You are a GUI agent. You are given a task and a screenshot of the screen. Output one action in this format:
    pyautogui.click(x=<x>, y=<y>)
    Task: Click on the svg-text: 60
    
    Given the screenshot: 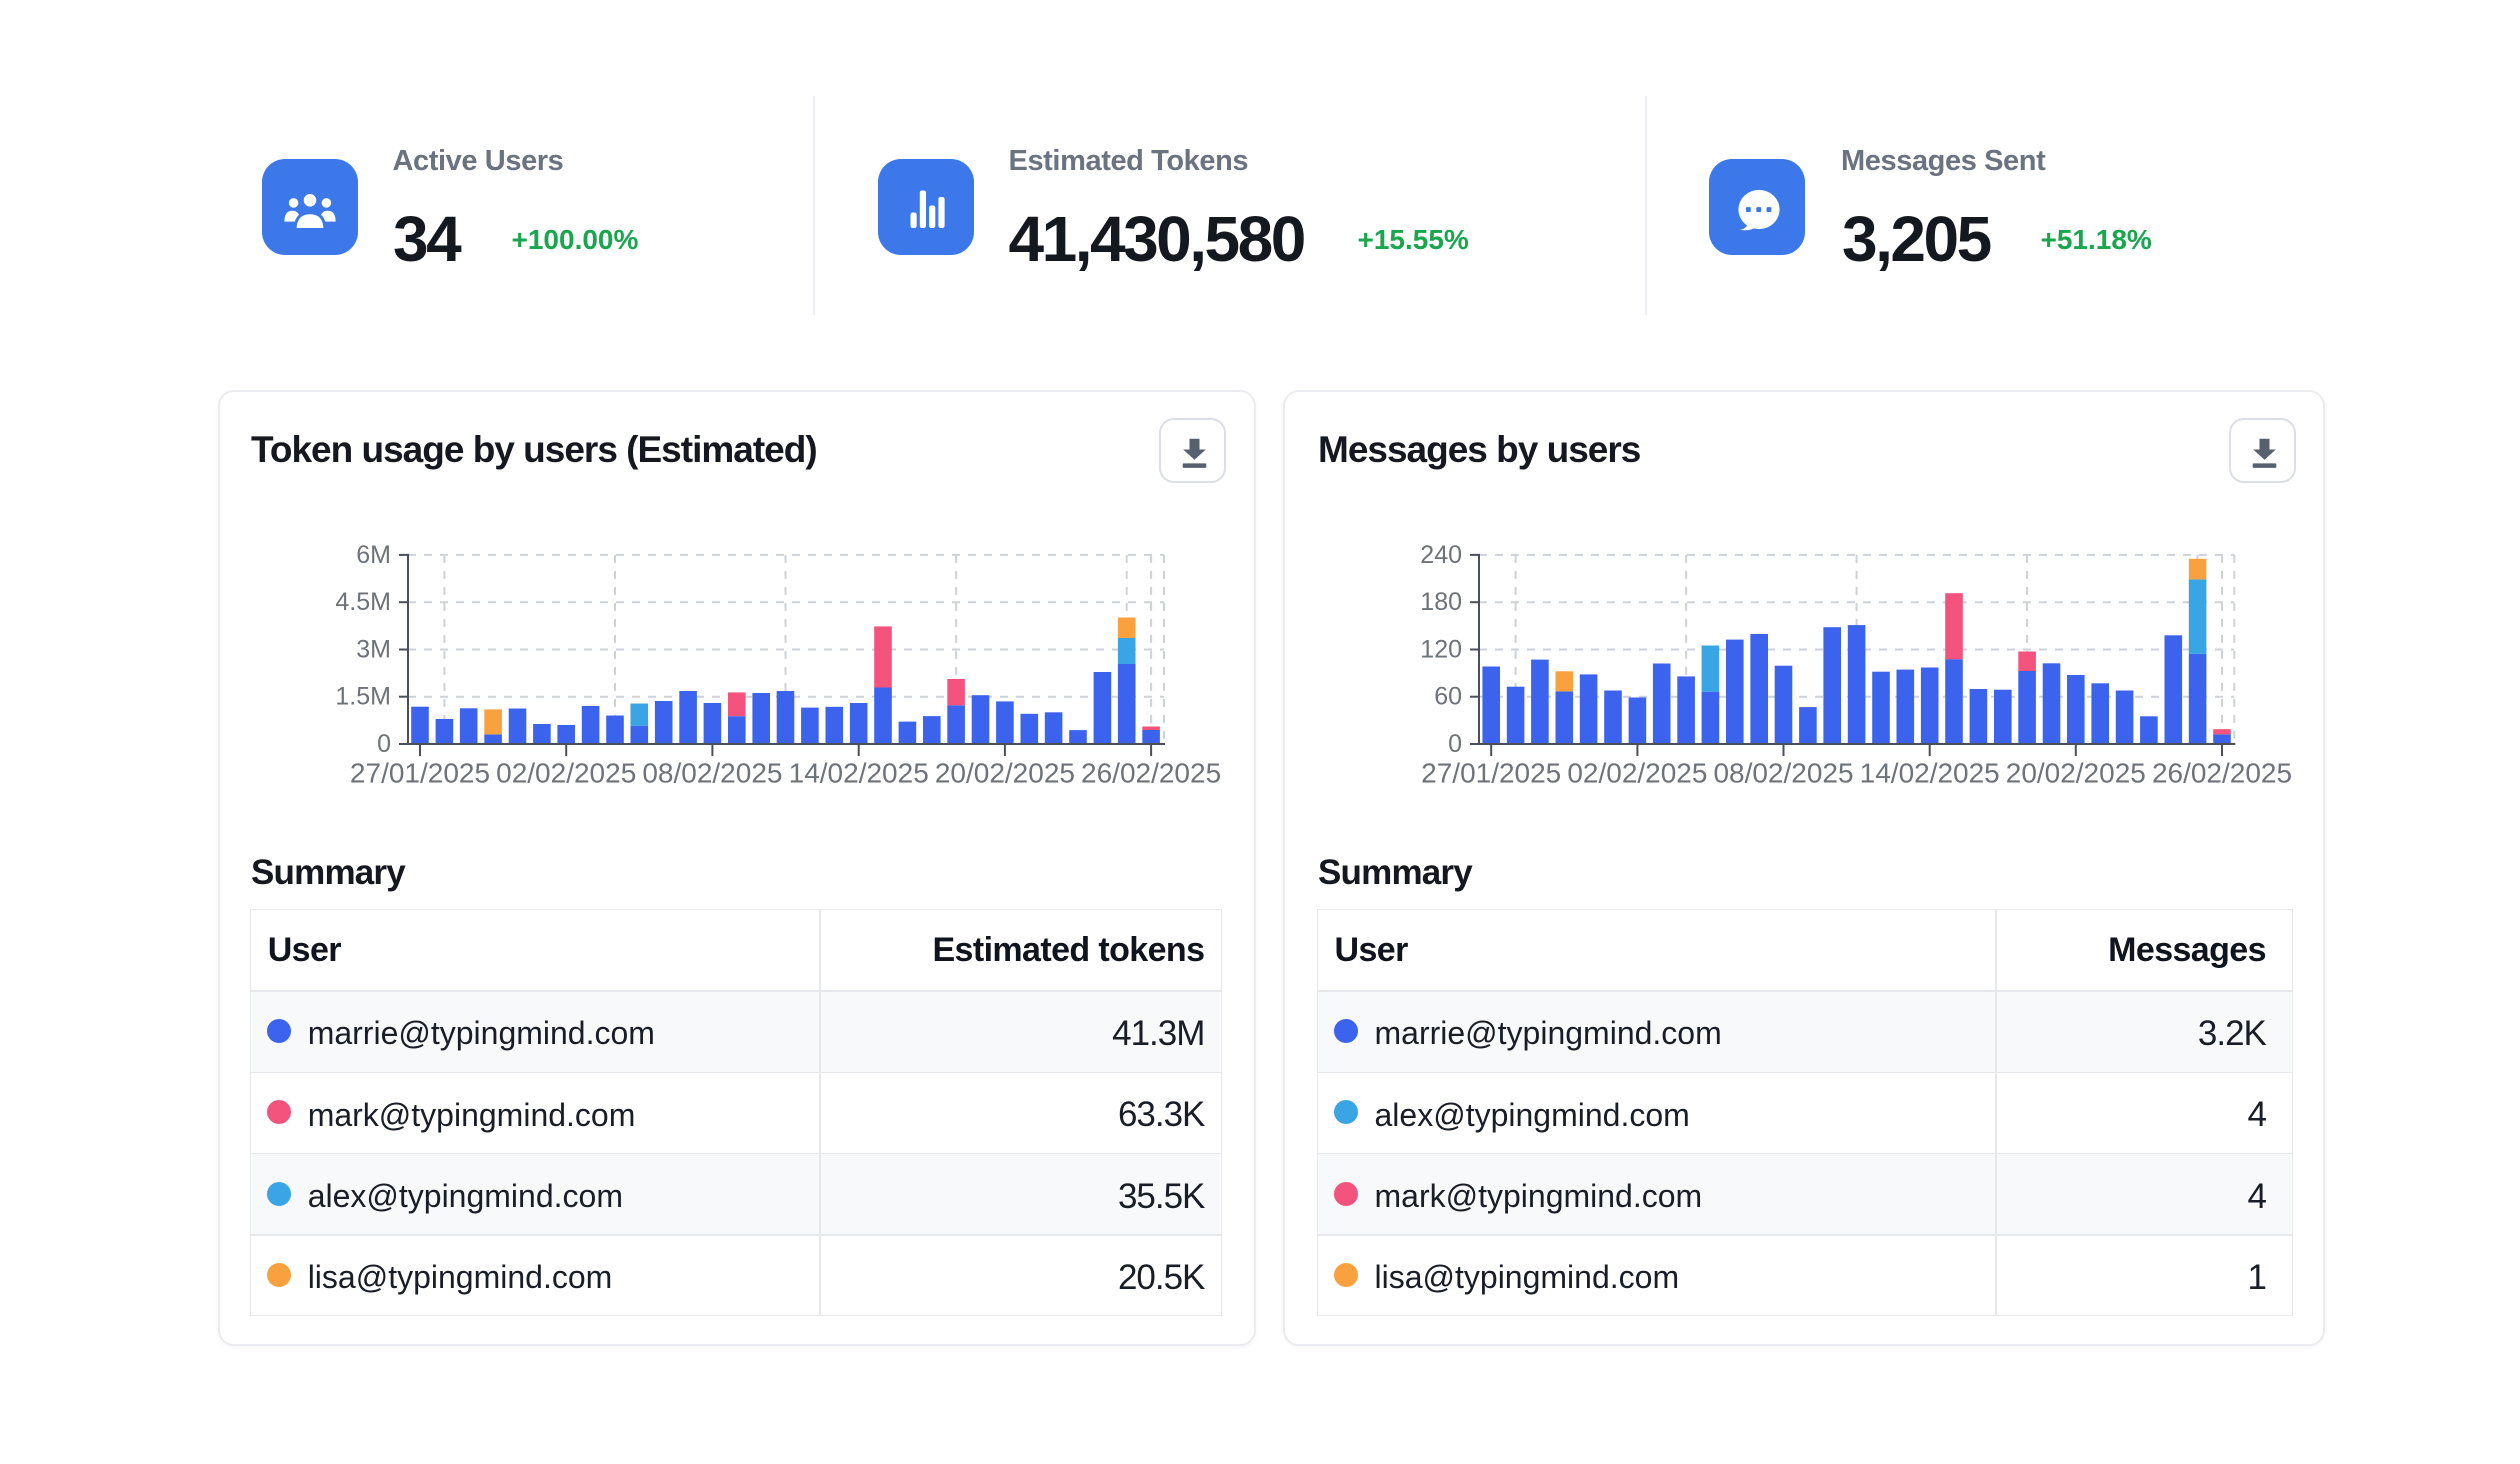 What is the action you would take?
    pyautogui.click(x=1448, y=697)
    